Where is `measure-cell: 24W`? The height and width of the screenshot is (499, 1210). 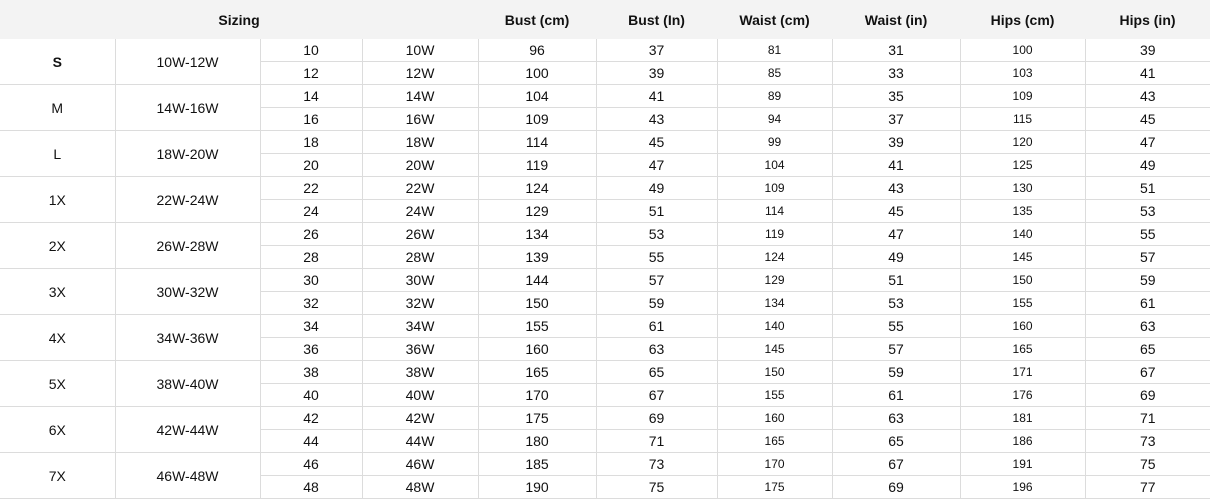 measure-cell: 24W is located at coordinates (420, 211).